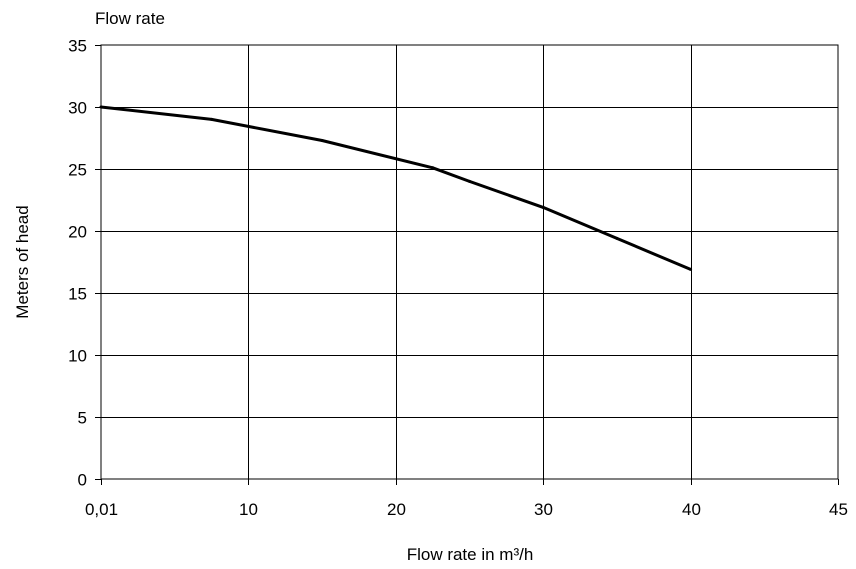 The width and height of the screenshot is (856, 569). Describe the element at coordinates (543, 509) in the screenshot. I see `x-tick-label: 30` at that location.